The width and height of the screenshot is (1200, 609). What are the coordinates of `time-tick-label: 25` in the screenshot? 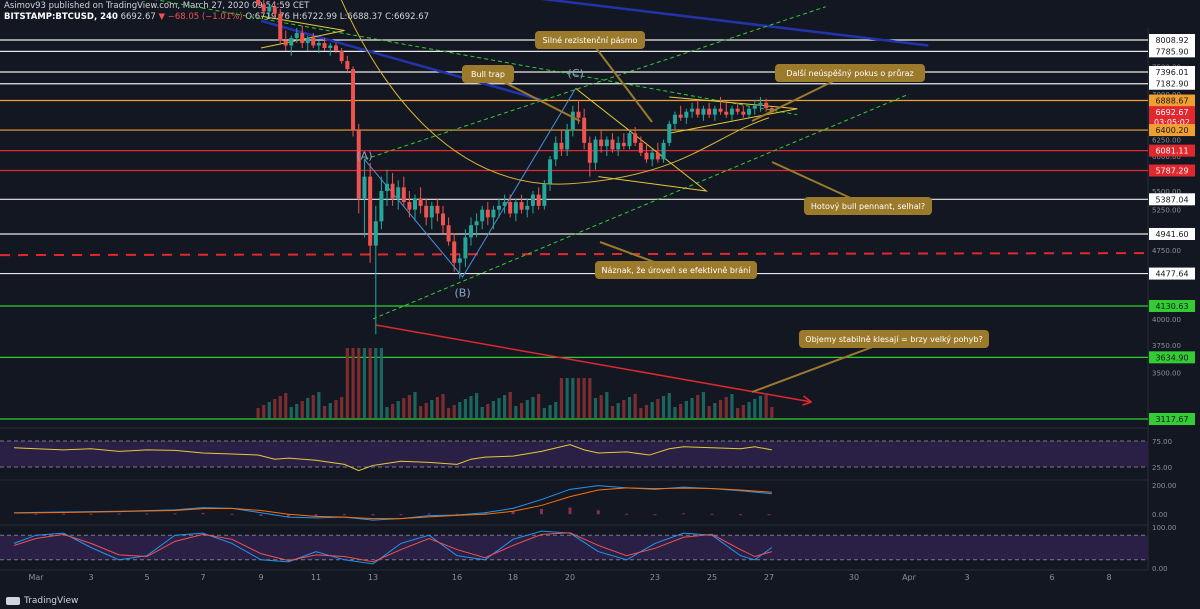 It's located at (712, 577).